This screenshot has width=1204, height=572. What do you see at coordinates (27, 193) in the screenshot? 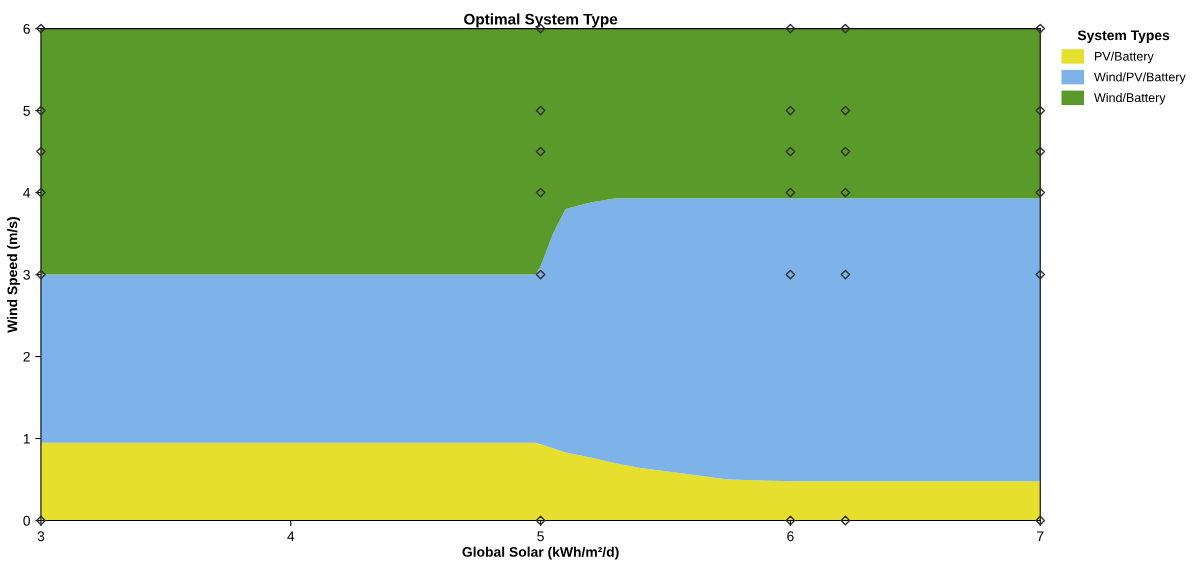
I see `y-tick-label: 4` at bounding box center [27, 193].